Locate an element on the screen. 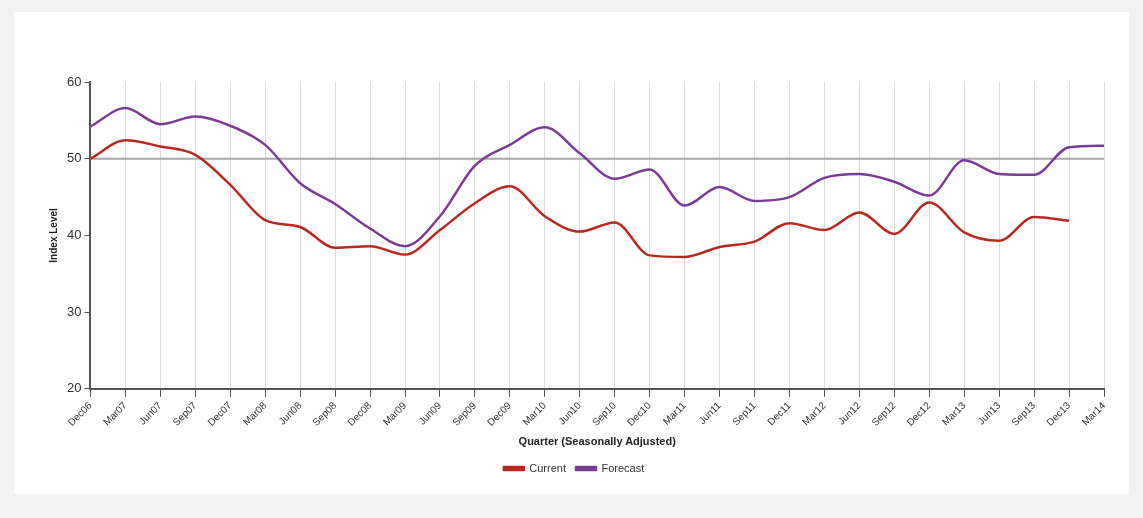 Image resolution: width=1143 pixels, height=518 pixels. legend-label: Current is located at coordinates (547, 467).